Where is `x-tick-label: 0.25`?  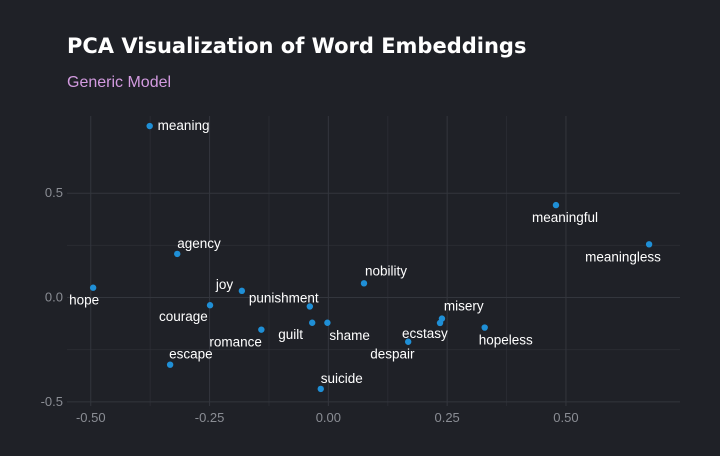 x-tick-label: 0.25 is located at coordinates (446, 417).